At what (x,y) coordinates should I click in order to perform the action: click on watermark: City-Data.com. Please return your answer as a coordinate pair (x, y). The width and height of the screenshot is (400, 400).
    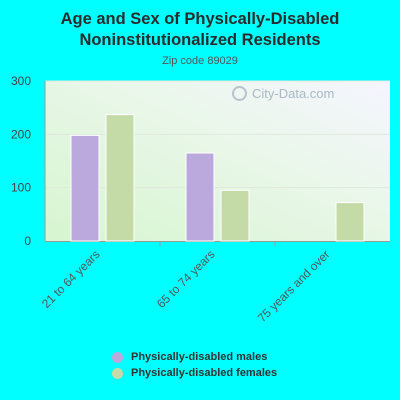
    Looking at the image, I should click on (283, 93).